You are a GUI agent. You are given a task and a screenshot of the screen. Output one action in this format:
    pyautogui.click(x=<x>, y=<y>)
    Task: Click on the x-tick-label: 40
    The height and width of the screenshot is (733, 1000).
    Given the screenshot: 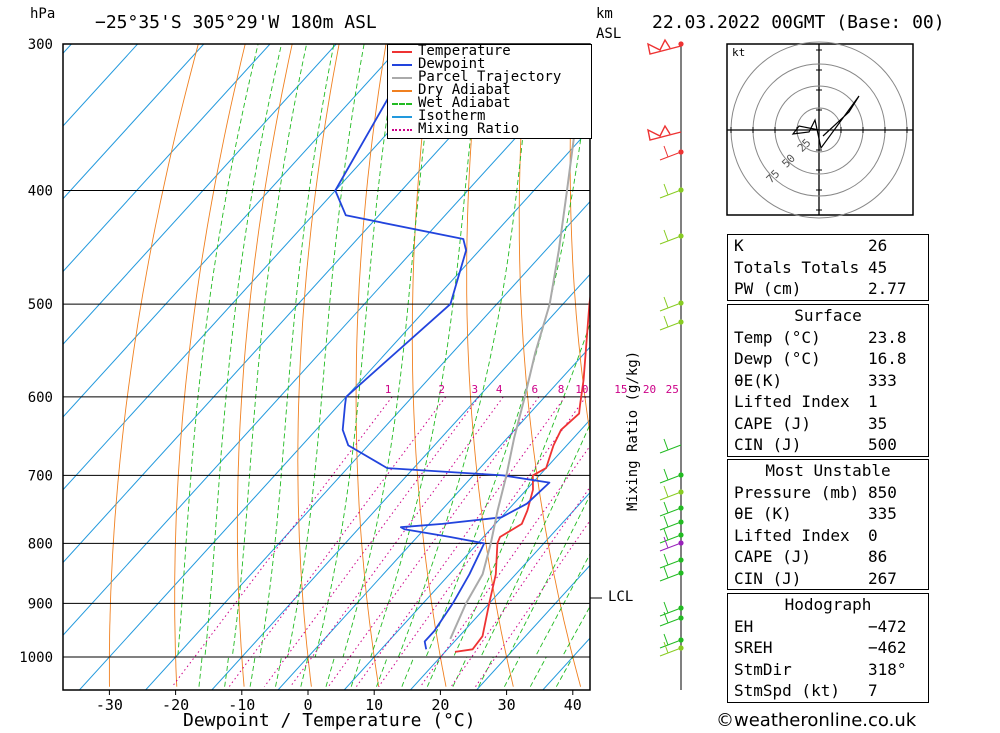 What is the action you would take?
    pyautogui.click(x=573, y=705)
    